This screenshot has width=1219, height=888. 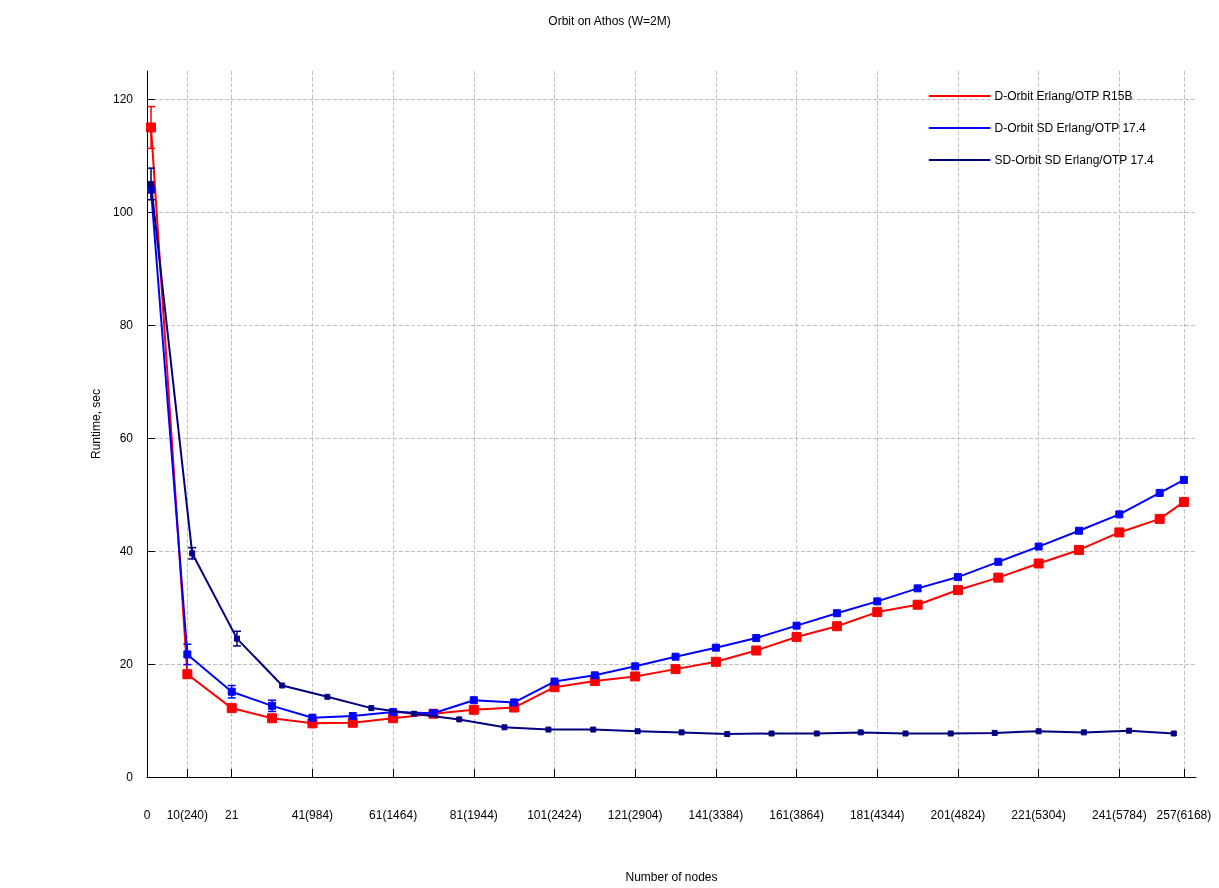 I want to click on legend-label: D-Orbit Erlang/OTP R15B, so click(x=1063, y=96).